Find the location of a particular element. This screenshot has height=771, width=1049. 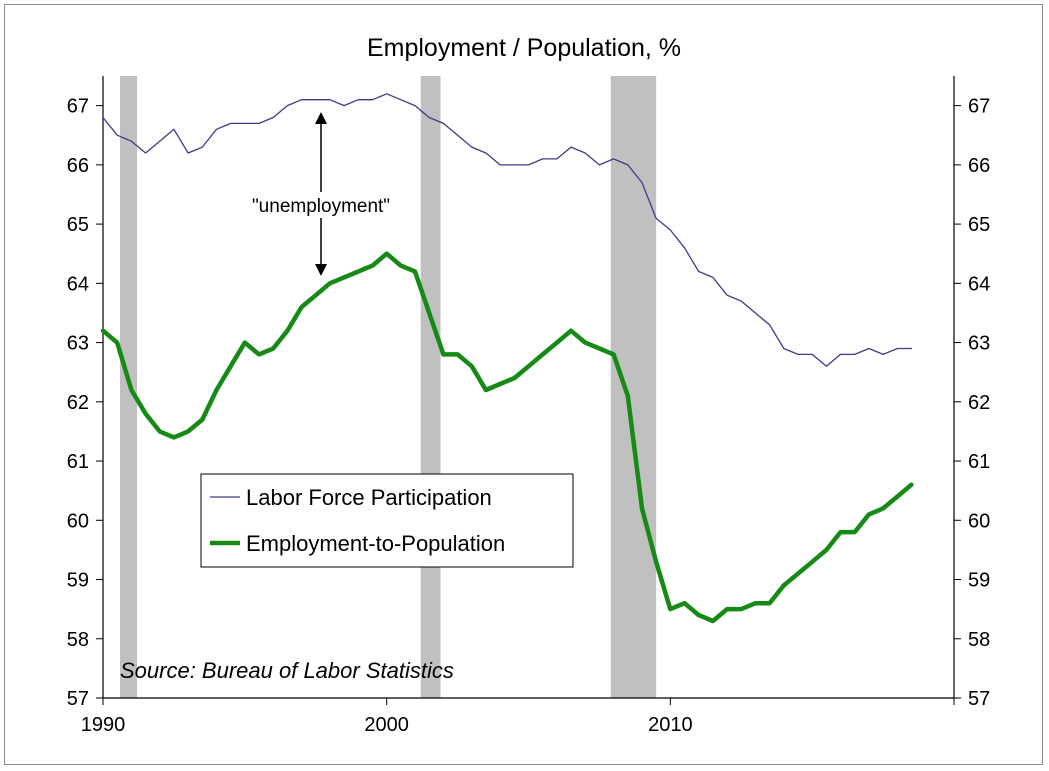

y-tick-label-right: 60 is located at coordinates (979, 521).